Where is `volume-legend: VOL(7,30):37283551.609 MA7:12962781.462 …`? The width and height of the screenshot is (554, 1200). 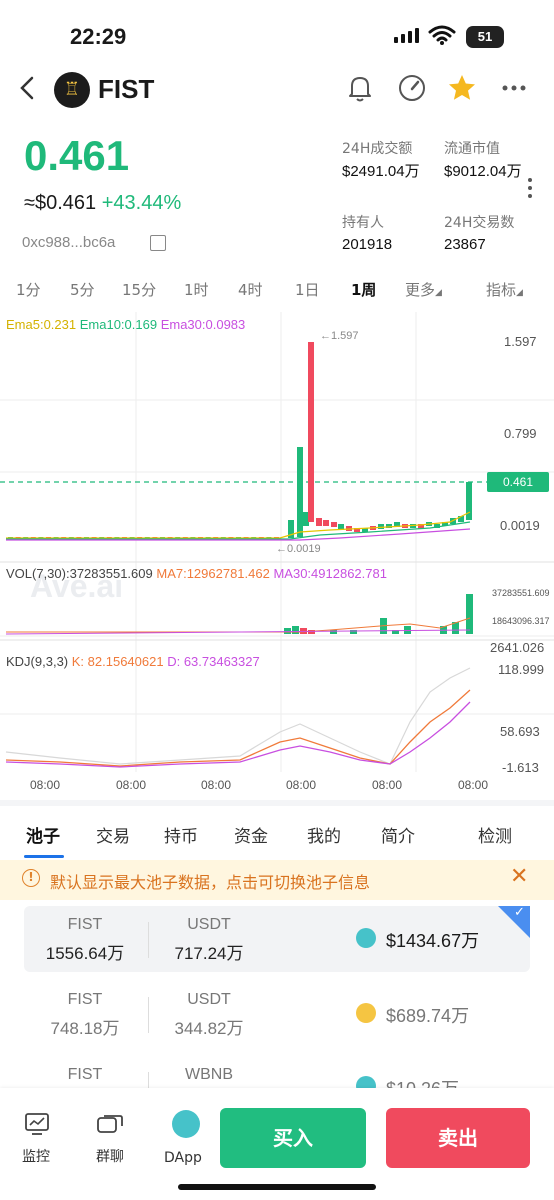 volume-legend: VOL(7,30):37283551.609 MA7:12962781.462 … is located at coordinates (196, 573).